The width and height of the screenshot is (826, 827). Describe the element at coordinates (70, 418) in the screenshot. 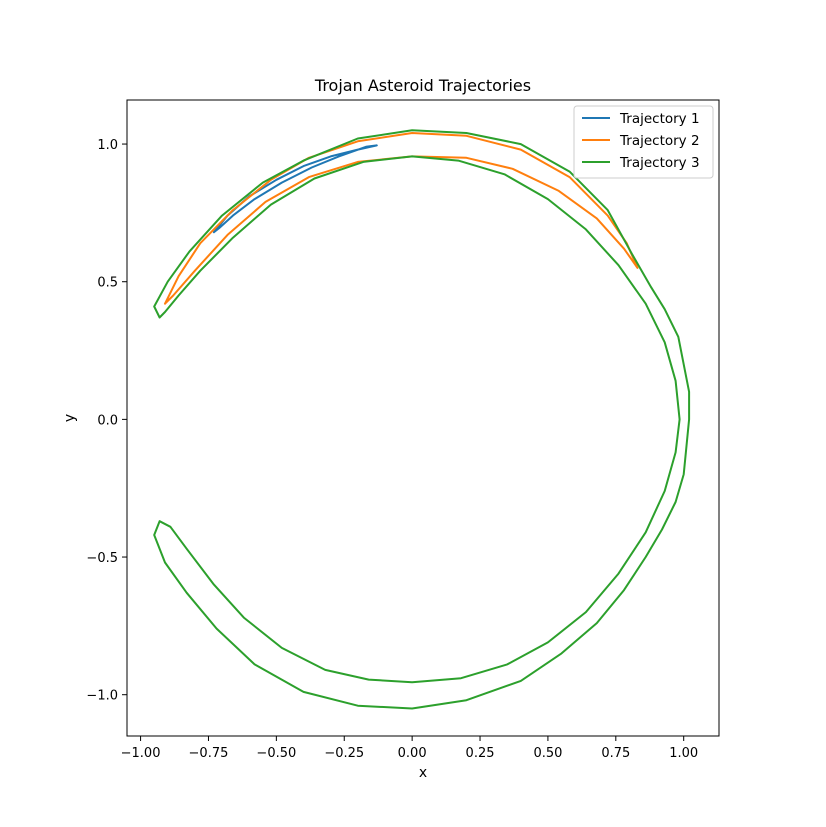

I see `y-axis-label: y` at that location.